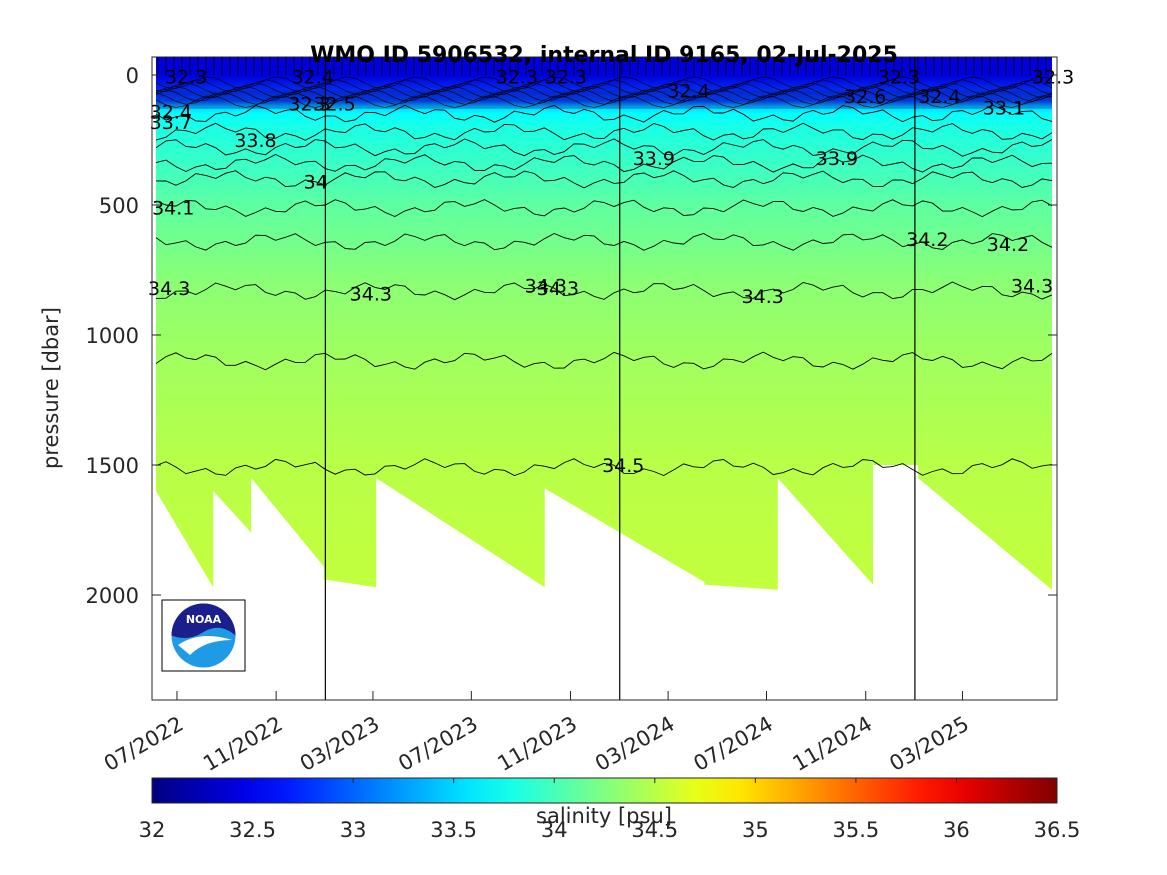 The width and height of the screenshot is (1167, 875). I want to click on contour-label: 33.7, so click(171, 123).